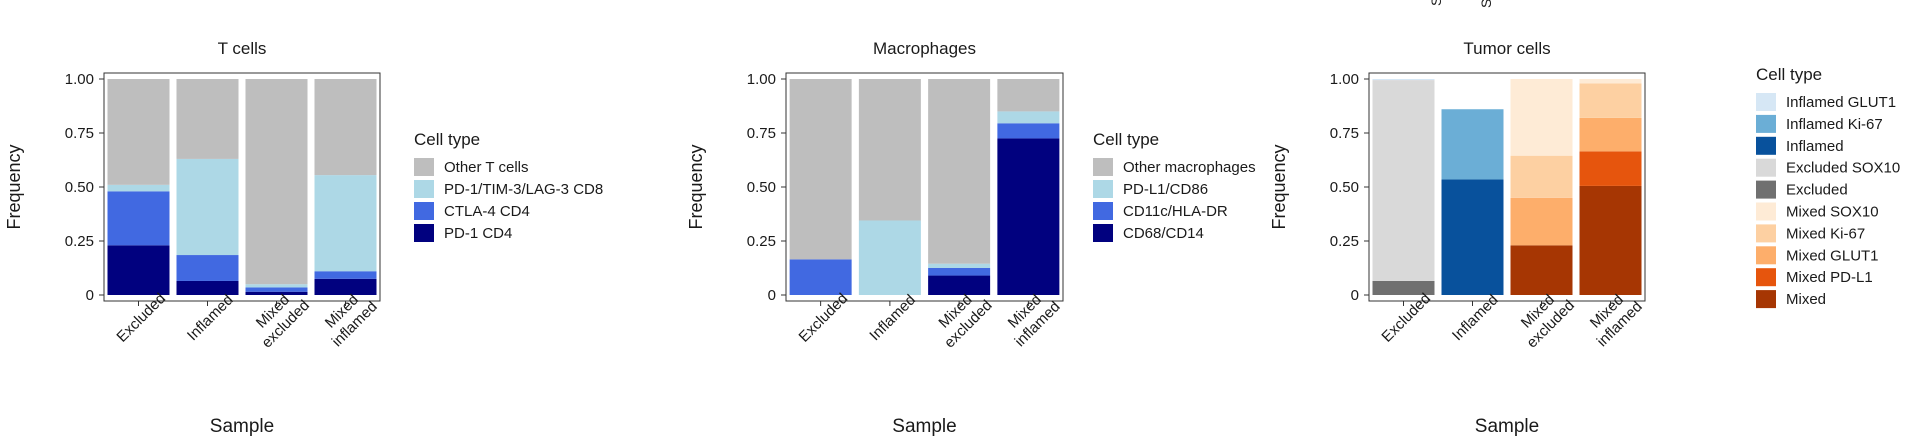 Image resolution: width=1920 pixels, height=438 pixels. Describe the element at coordinates (761, 241) in the screenshot. I see `y-tick-label: 0.25` at that location.